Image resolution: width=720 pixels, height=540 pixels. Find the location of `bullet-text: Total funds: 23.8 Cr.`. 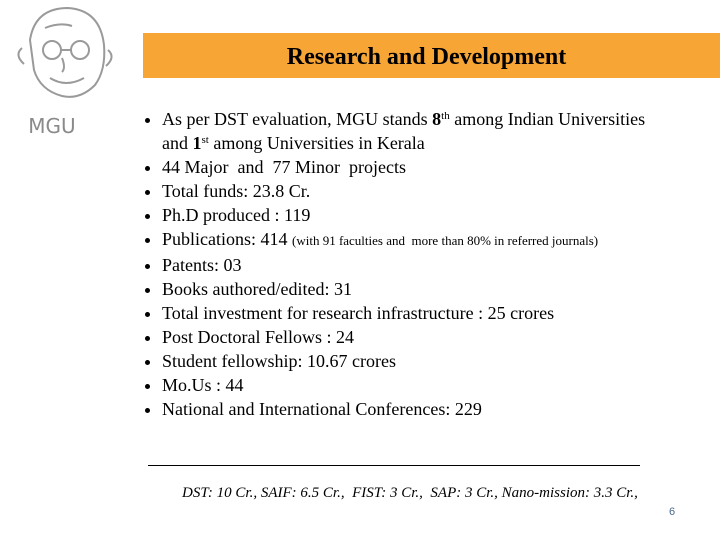

bullet-text: Total funds: 23.8 Cr. is located at coordinates (236, 191).